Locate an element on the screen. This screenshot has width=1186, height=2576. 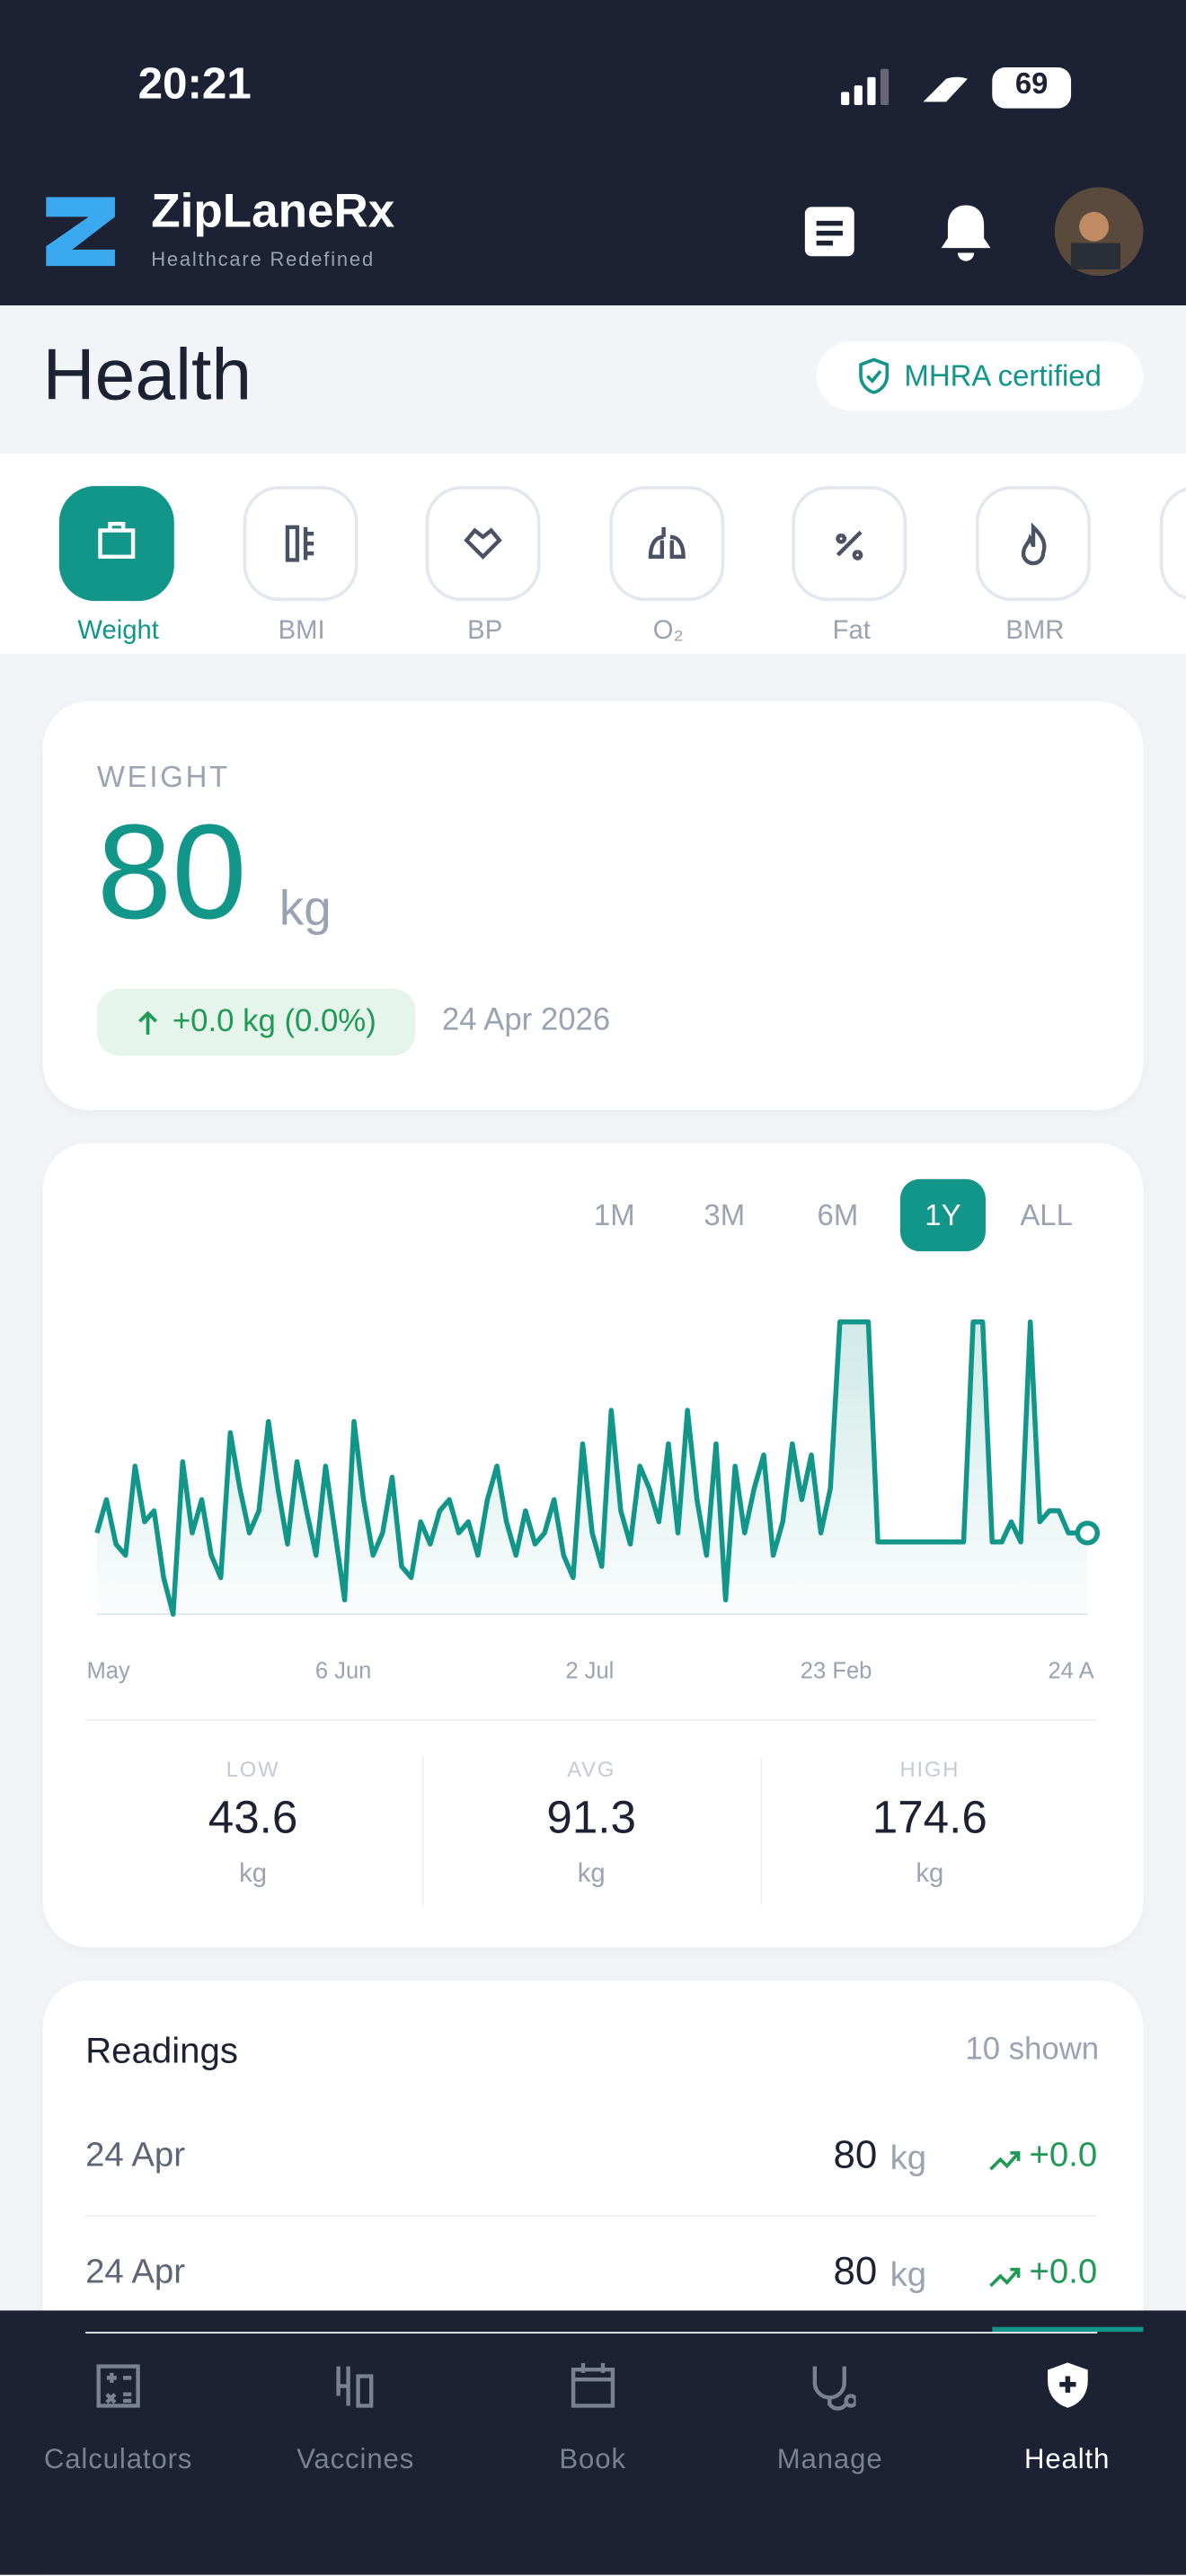
stat-label: AVG is located at coordinates (591, 1769).